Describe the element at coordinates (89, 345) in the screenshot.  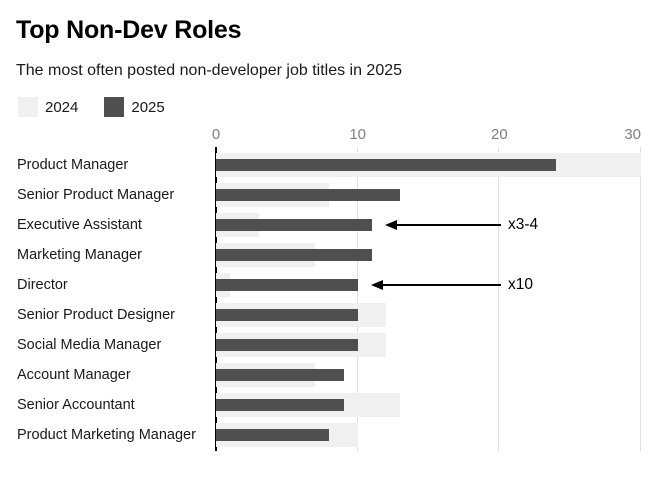
I see `category-label: Social Media Manager` at that location.